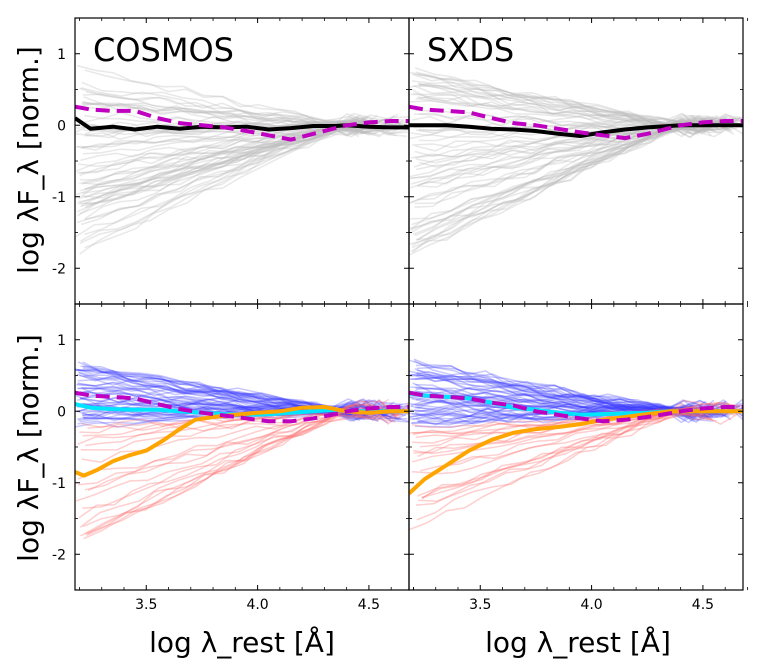 The height and width of the screenshot is (671, 763). I want to click on ylabel-bottom: log λF_λ [norm.], so click(28, 448).